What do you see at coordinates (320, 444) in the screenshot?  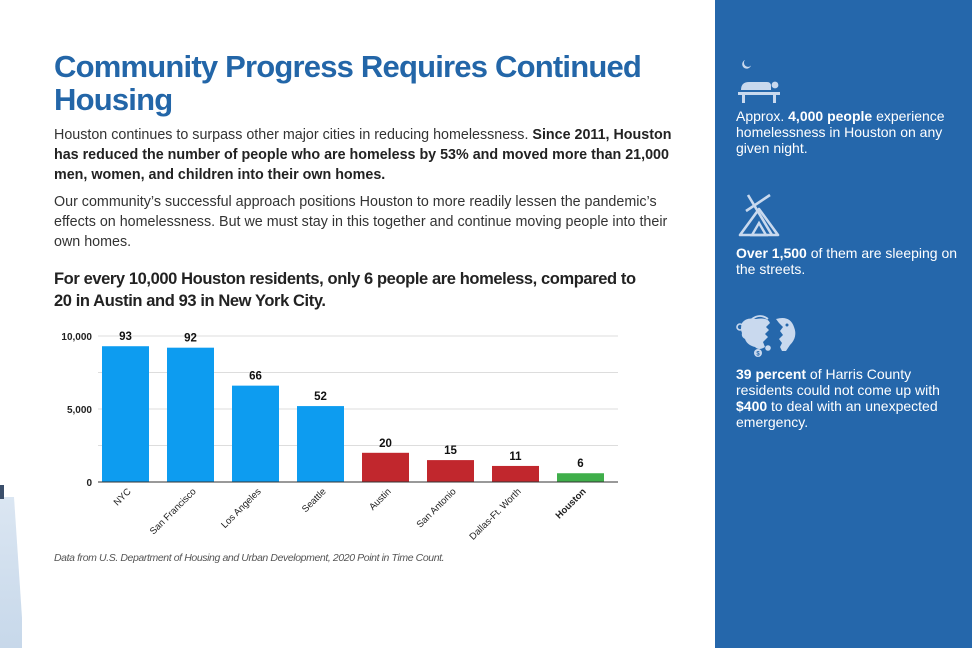 I see `bar-seattle` at bounding box center [320, 444].